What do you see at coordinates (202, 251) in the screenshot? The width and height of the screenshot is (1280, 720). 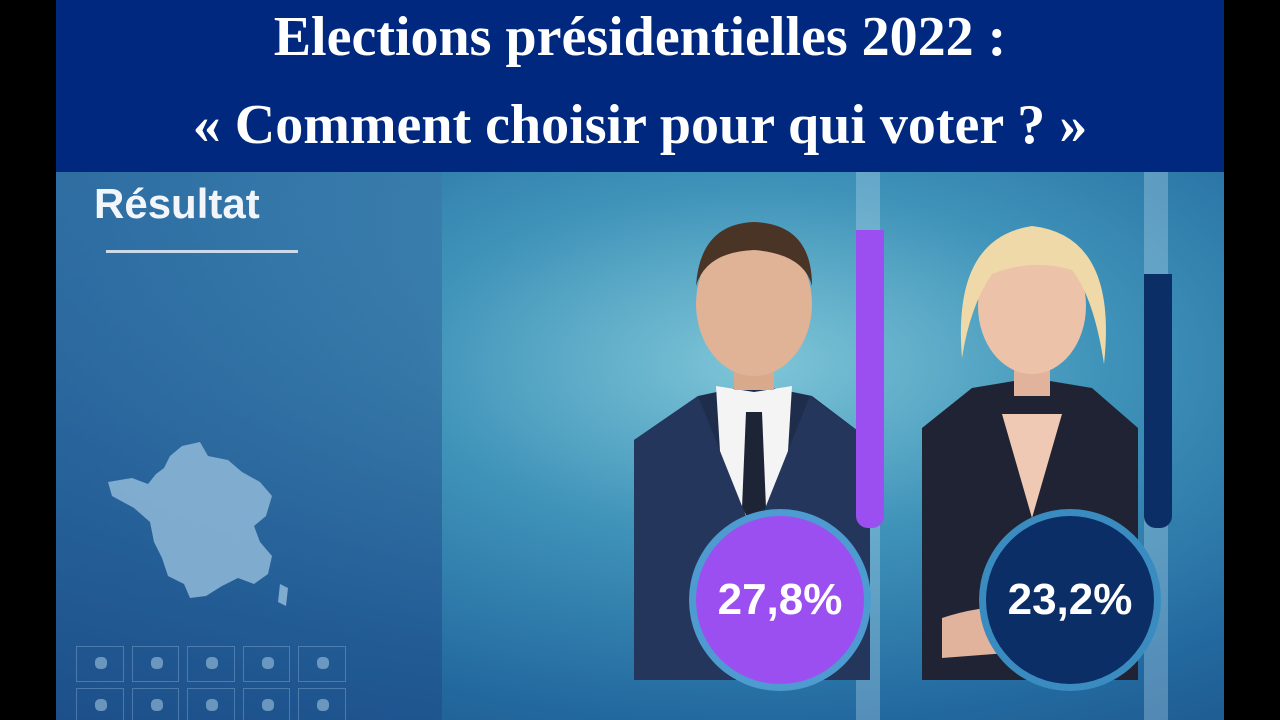 I see `heading-underline` at bounding box center [202, 251].